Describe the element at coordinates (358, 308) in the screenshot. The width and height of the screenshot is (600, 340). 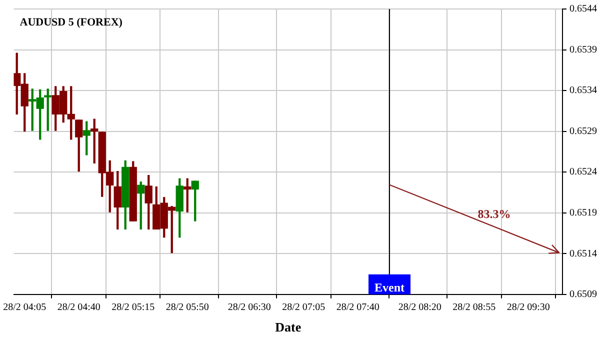
I see `x-tick-label: 28/2 07:40` at that location.